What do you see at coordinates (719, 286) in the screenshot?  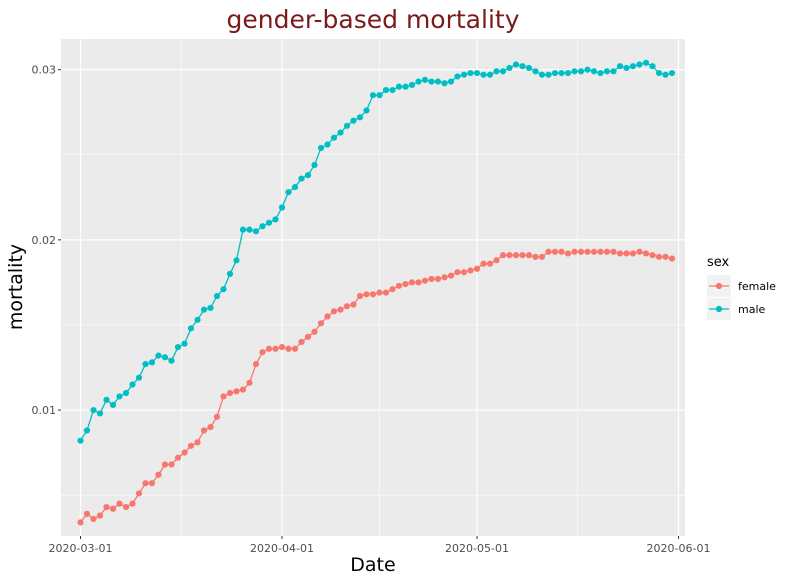 I see `legend-key-point` at bounding box center [719, 286].